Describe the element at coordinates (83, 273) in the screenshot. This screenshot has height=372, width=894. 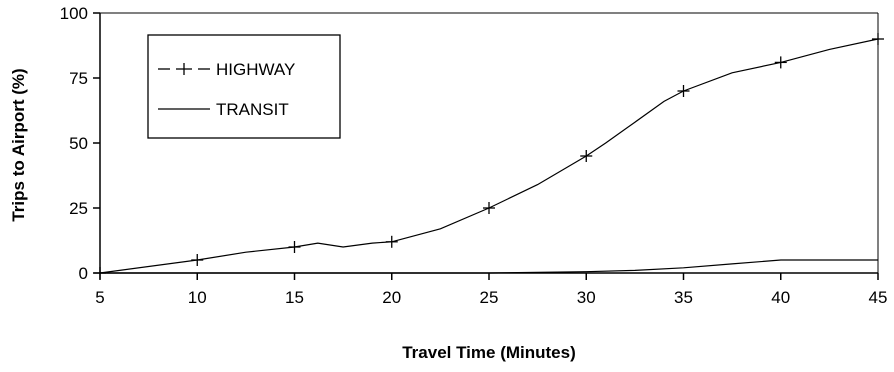
I see `y-tick-label: 0` at that location.